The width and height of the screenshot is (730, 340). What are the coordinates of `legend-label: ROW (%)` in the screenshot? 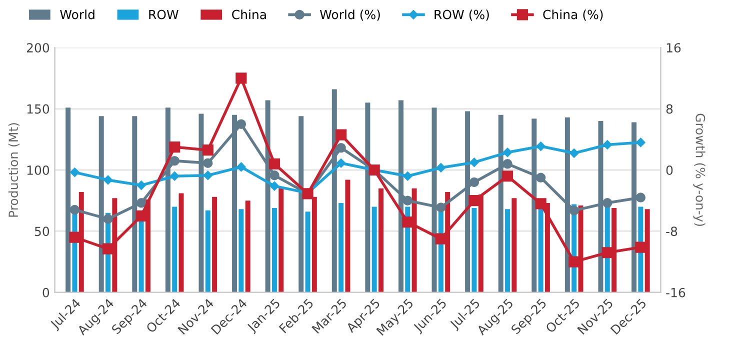 It's located at (461, 15).